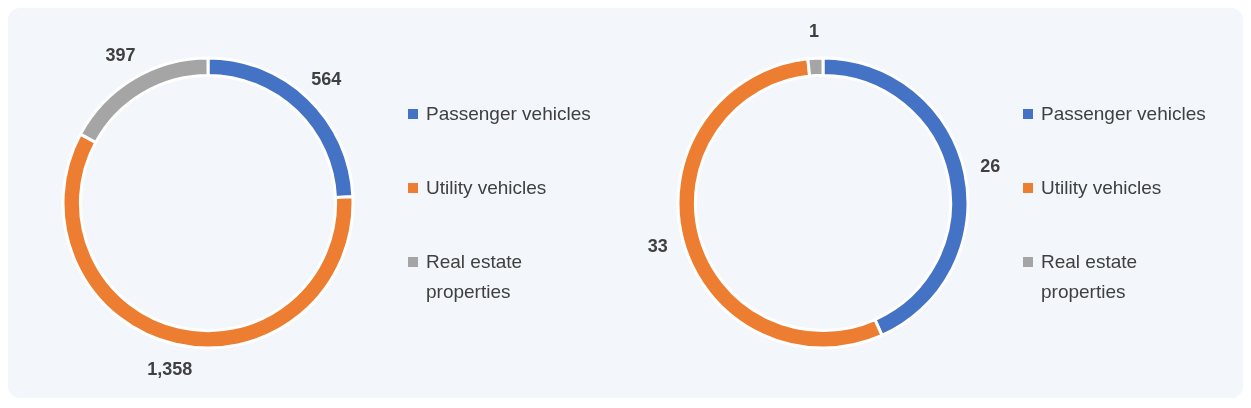 The width and height of the screenshot is (1251, 408). Describe the element at coordinates (120, 55) in the screenshot. I see `data-label: 397` at that location.